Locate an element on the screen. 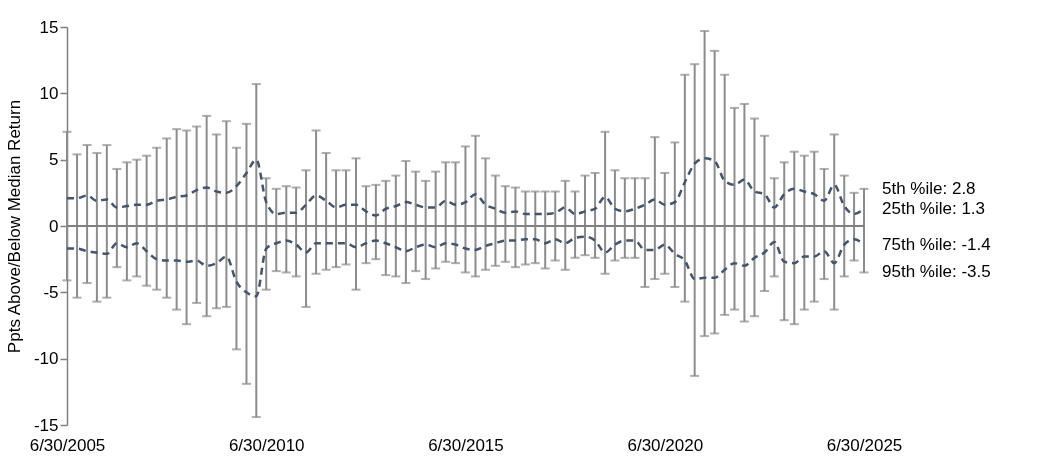 This screenshot has width=1050, height=464. y-tick-label: -5 is located at coordinates (51, 292).